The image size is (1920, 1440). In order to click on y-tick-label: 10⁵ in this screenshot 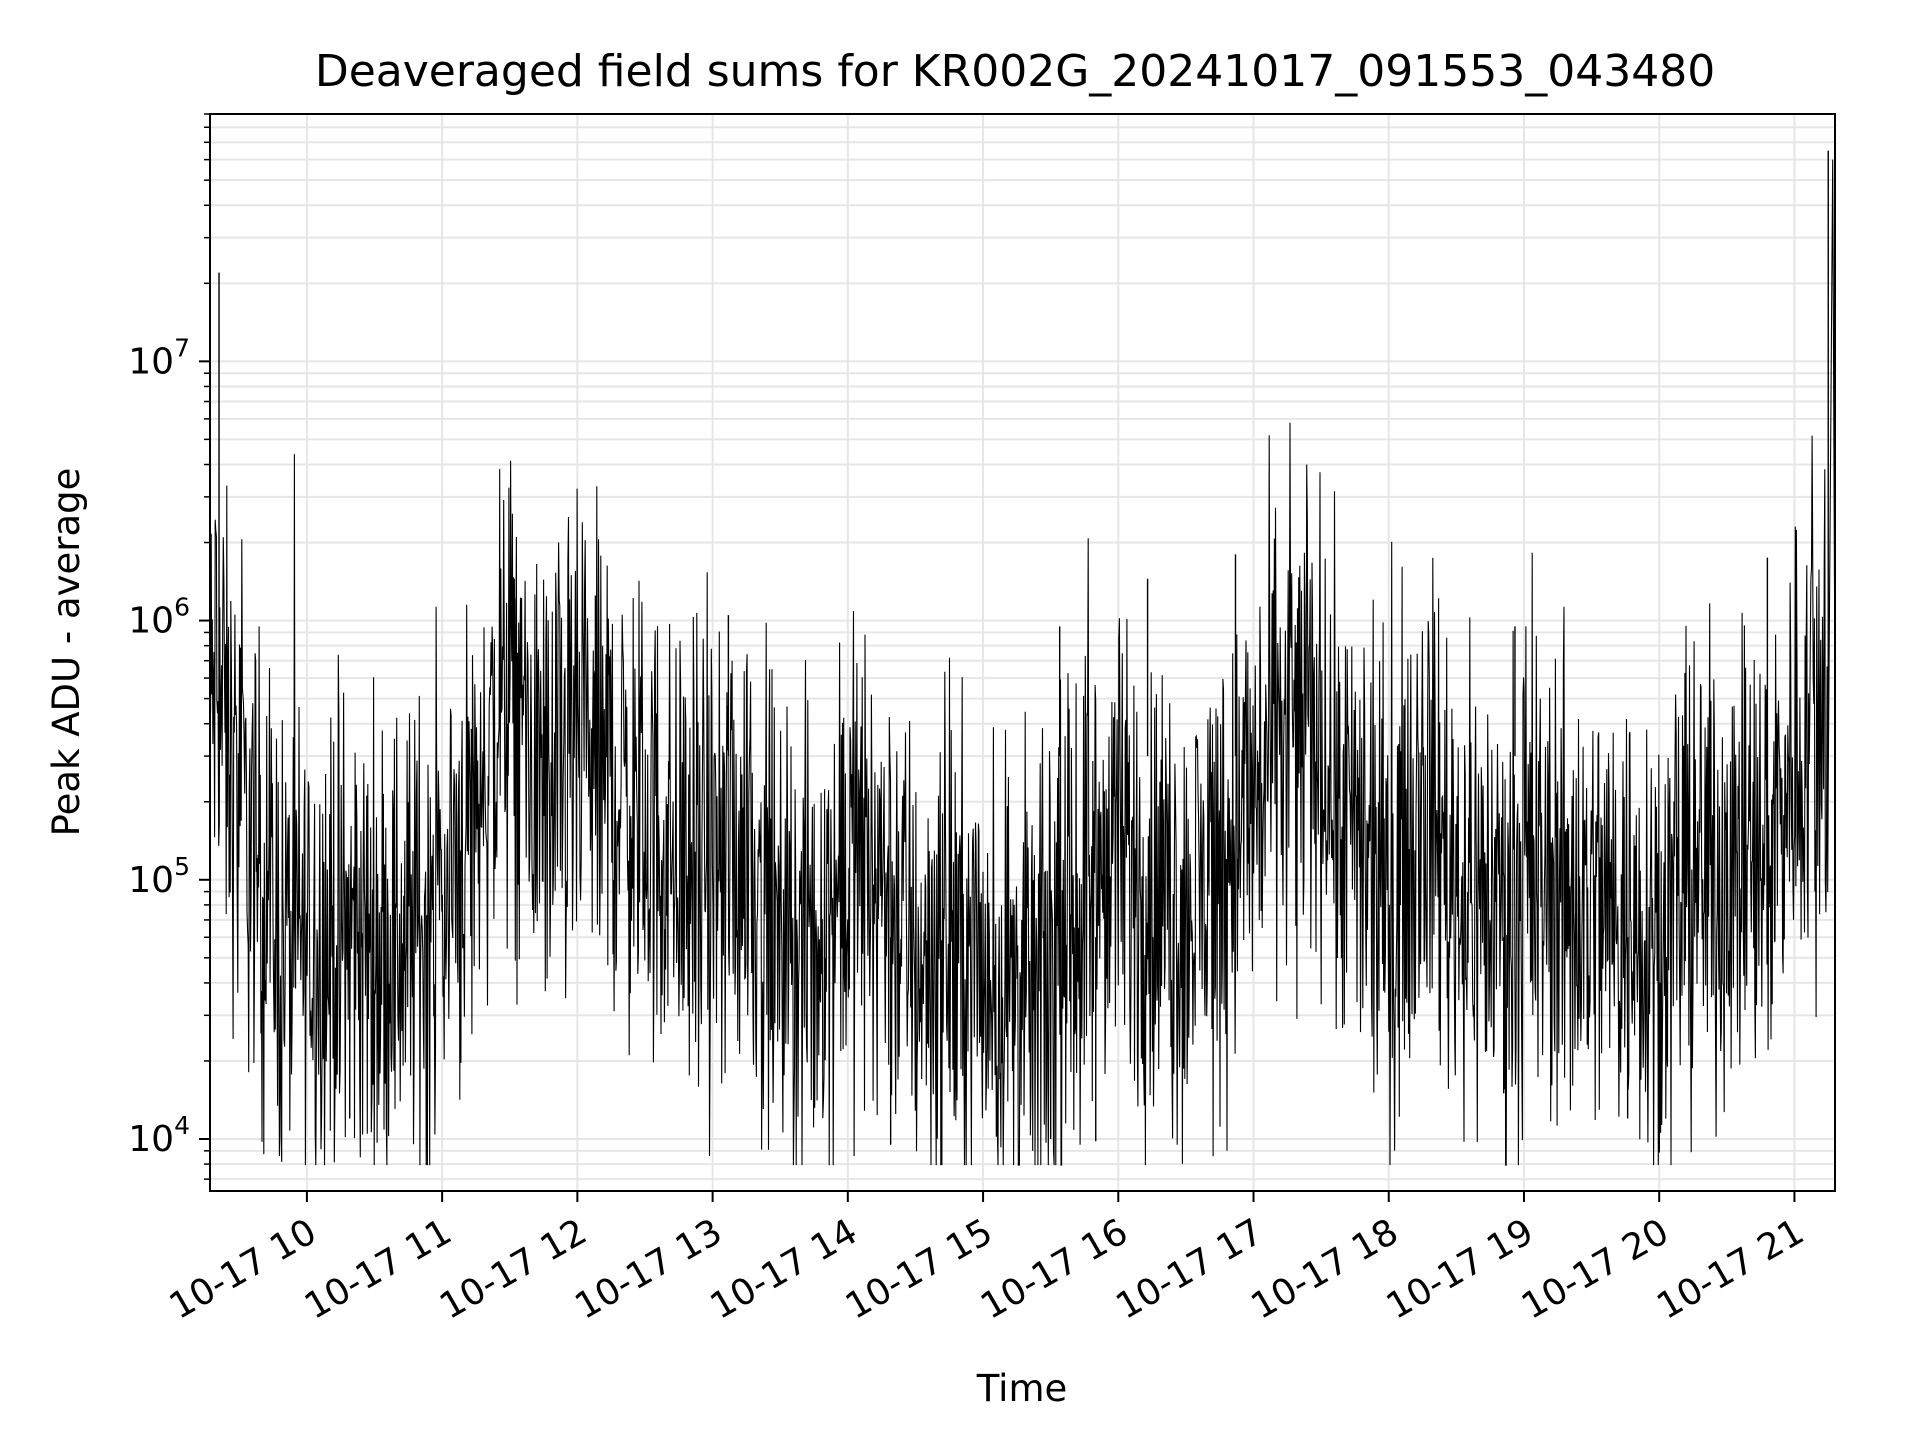, I will do `click(159, 876)`.